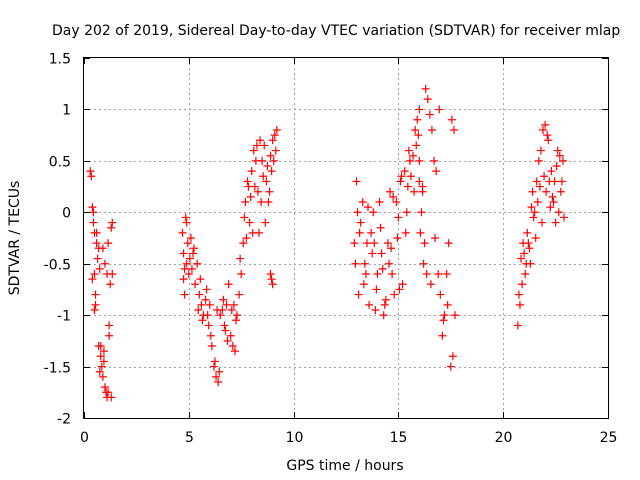 This screenshot has width=640, height=480. What do you see at coordinates (189, 438) in the screenshot?
I see `x-tick-label: 5` at bounding box center [189, 438].